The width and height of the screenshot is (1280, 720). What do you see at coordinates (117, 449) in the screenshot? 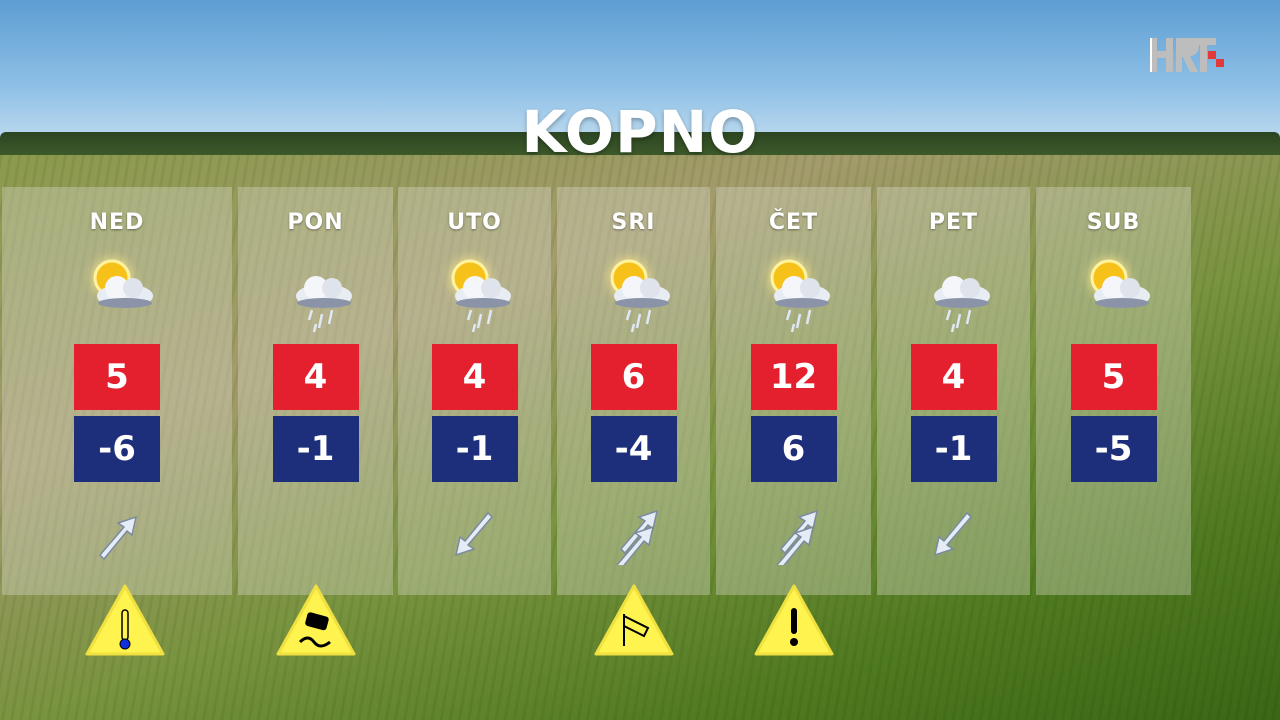
I see `min-temp: -6` at bounding box center [117, 449].